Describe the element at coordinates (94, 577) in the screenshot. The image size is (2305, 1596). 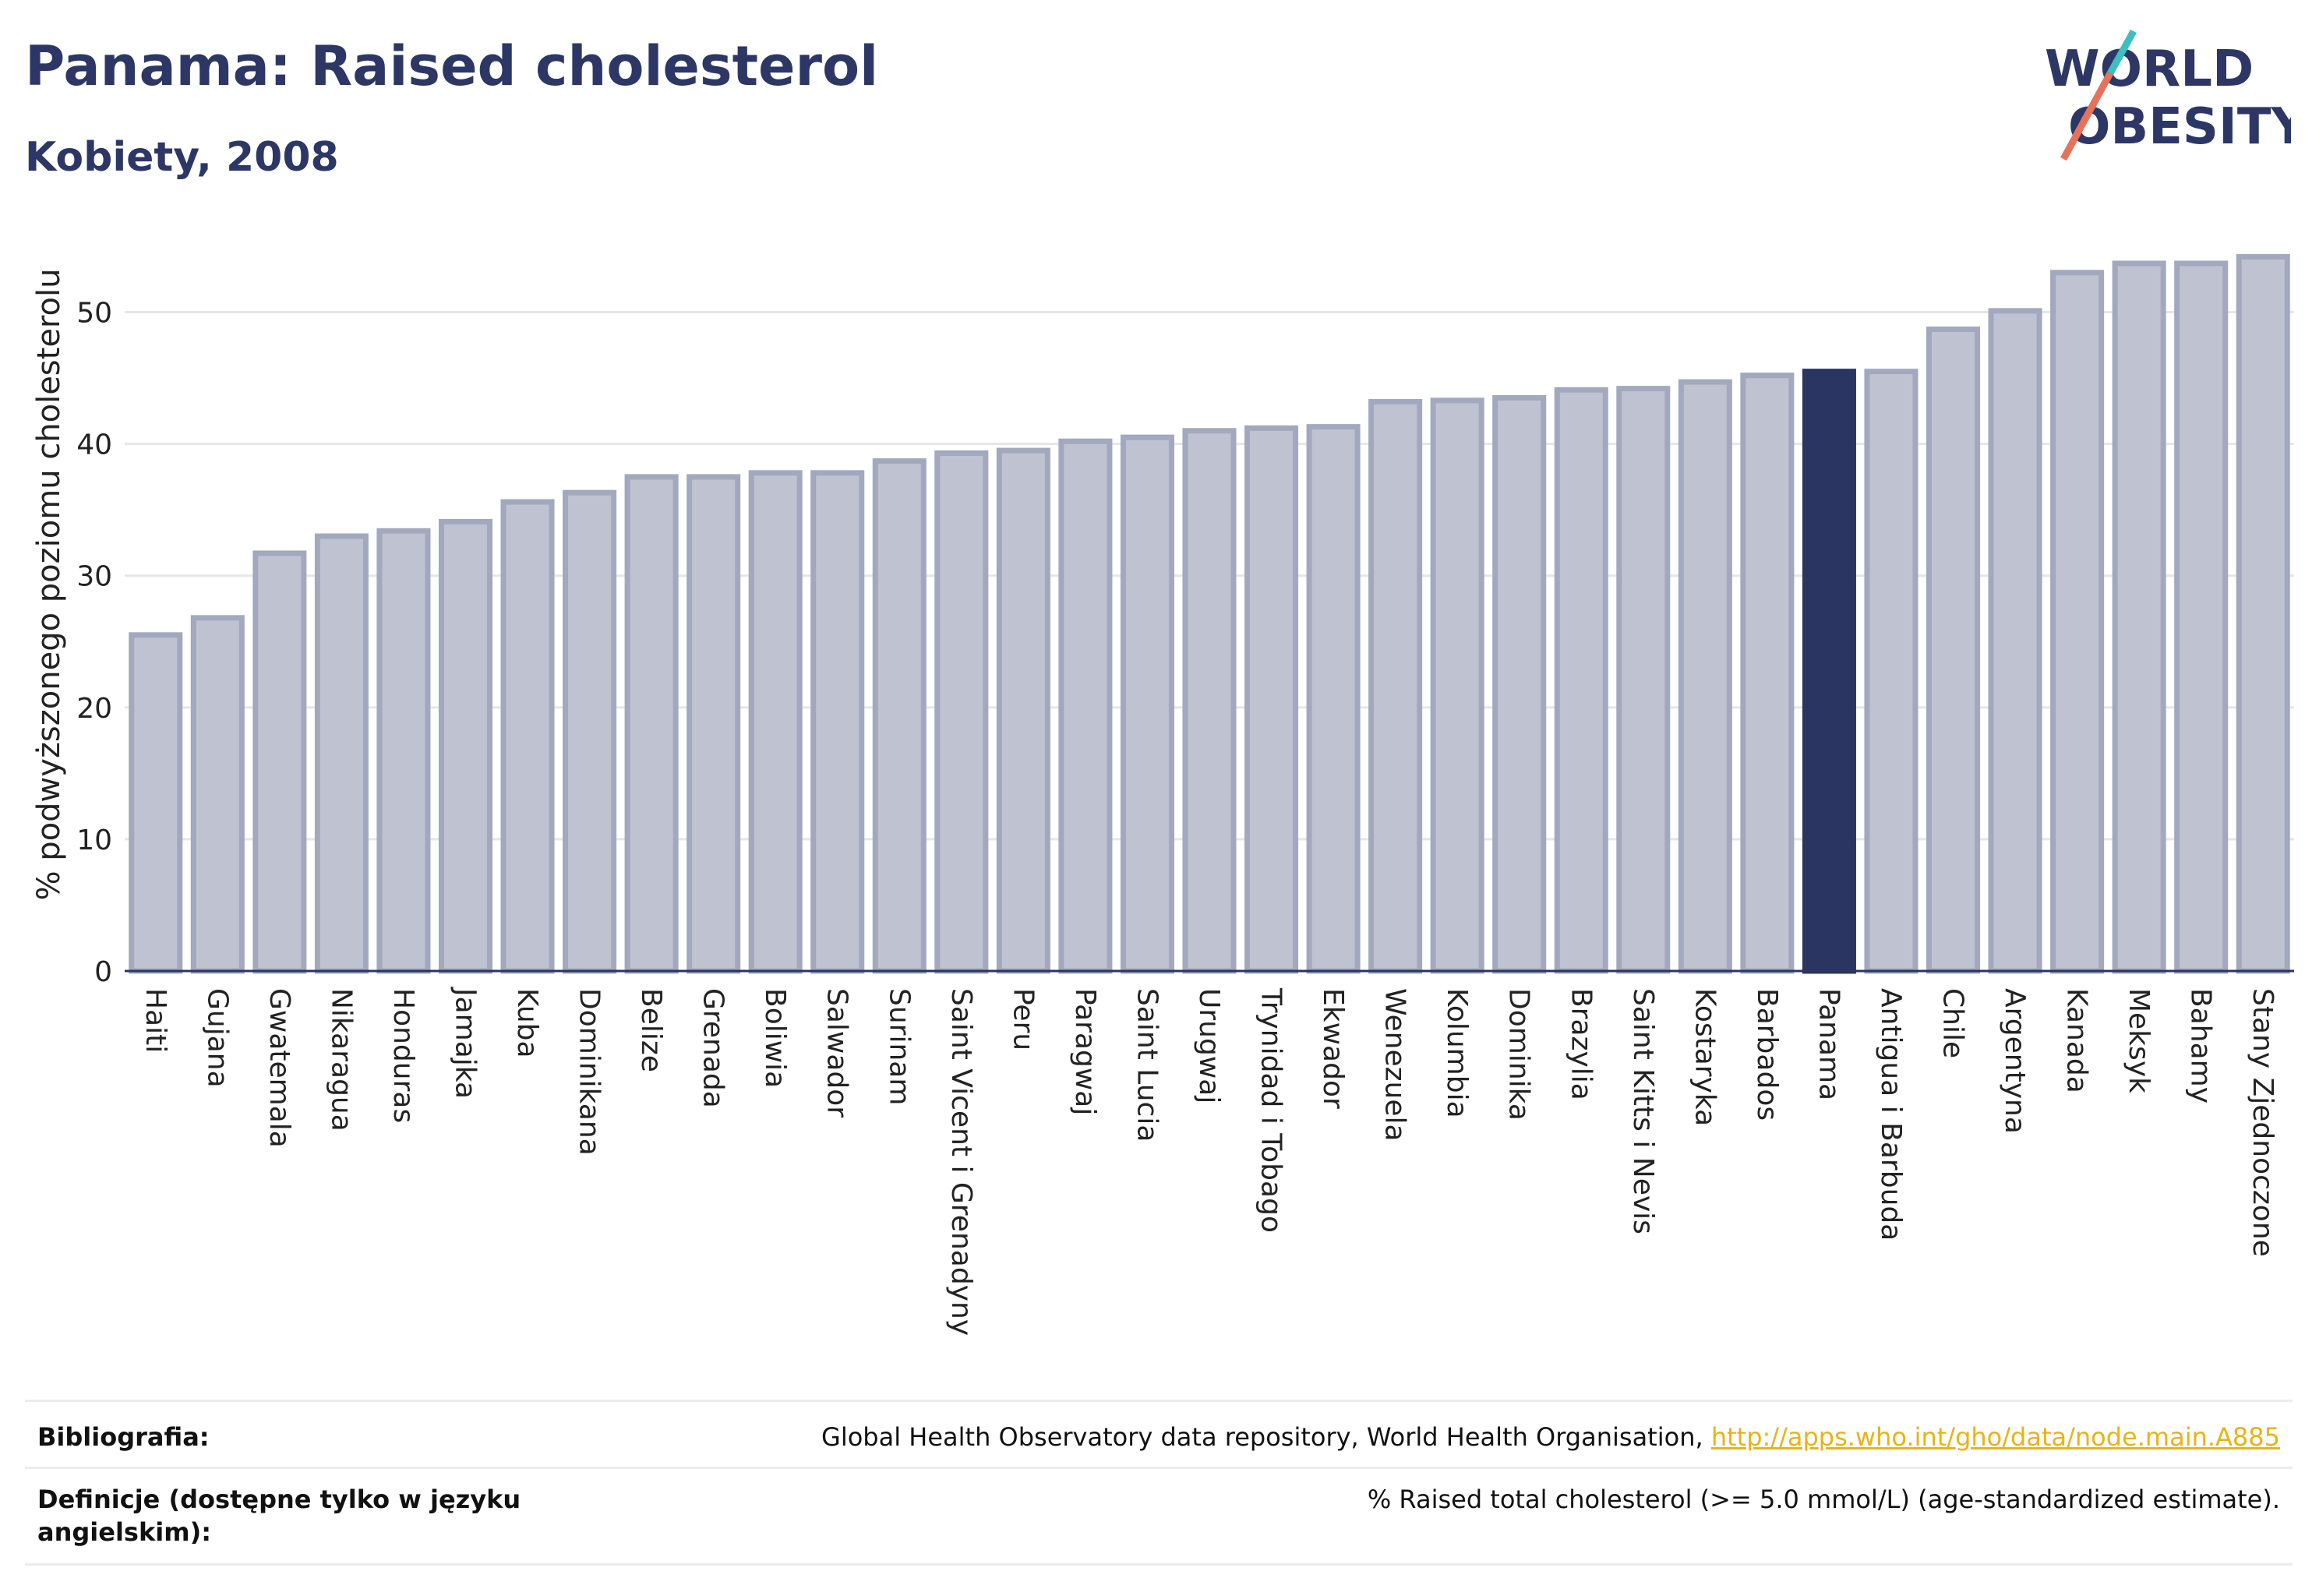
I see `y-tick-label: 30` at that location.